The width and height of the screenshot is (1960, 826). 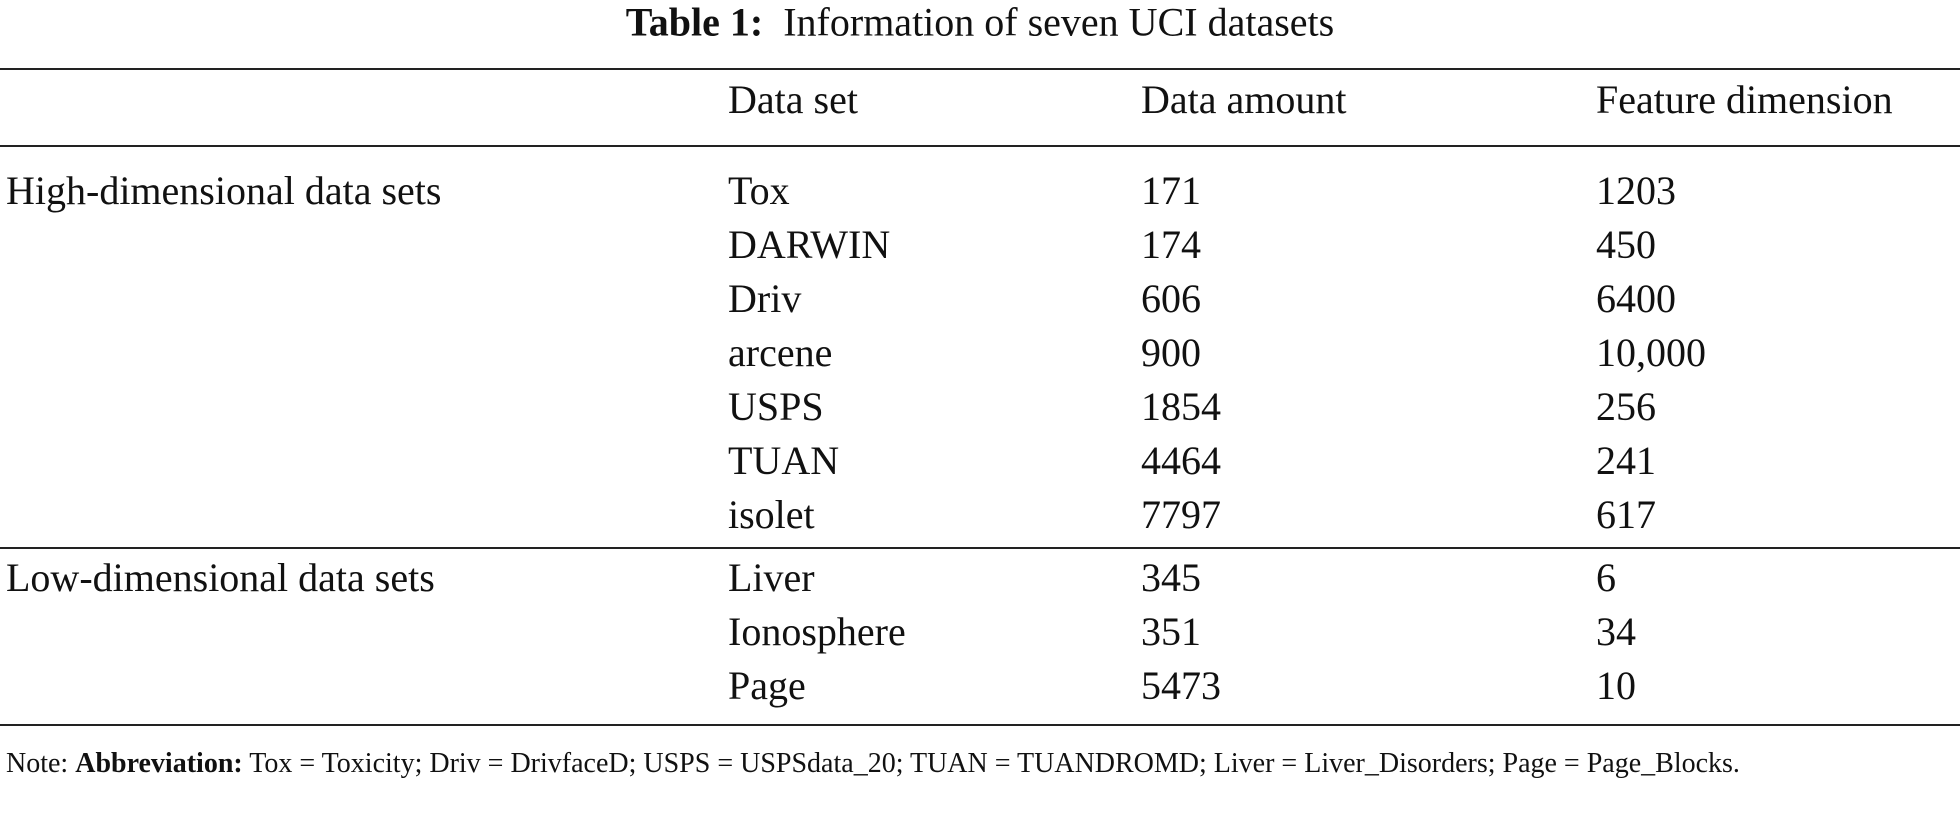 What do you see at coordinates (784, 460) in the screenshot?
I see `cell: TUAN` at bounding box center [784, 460].